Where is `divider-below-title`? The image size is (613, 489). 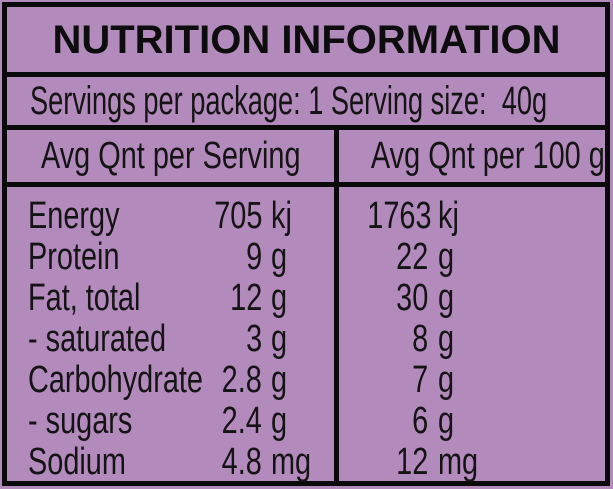
divider-below-title is located at coordinates (306, 74).